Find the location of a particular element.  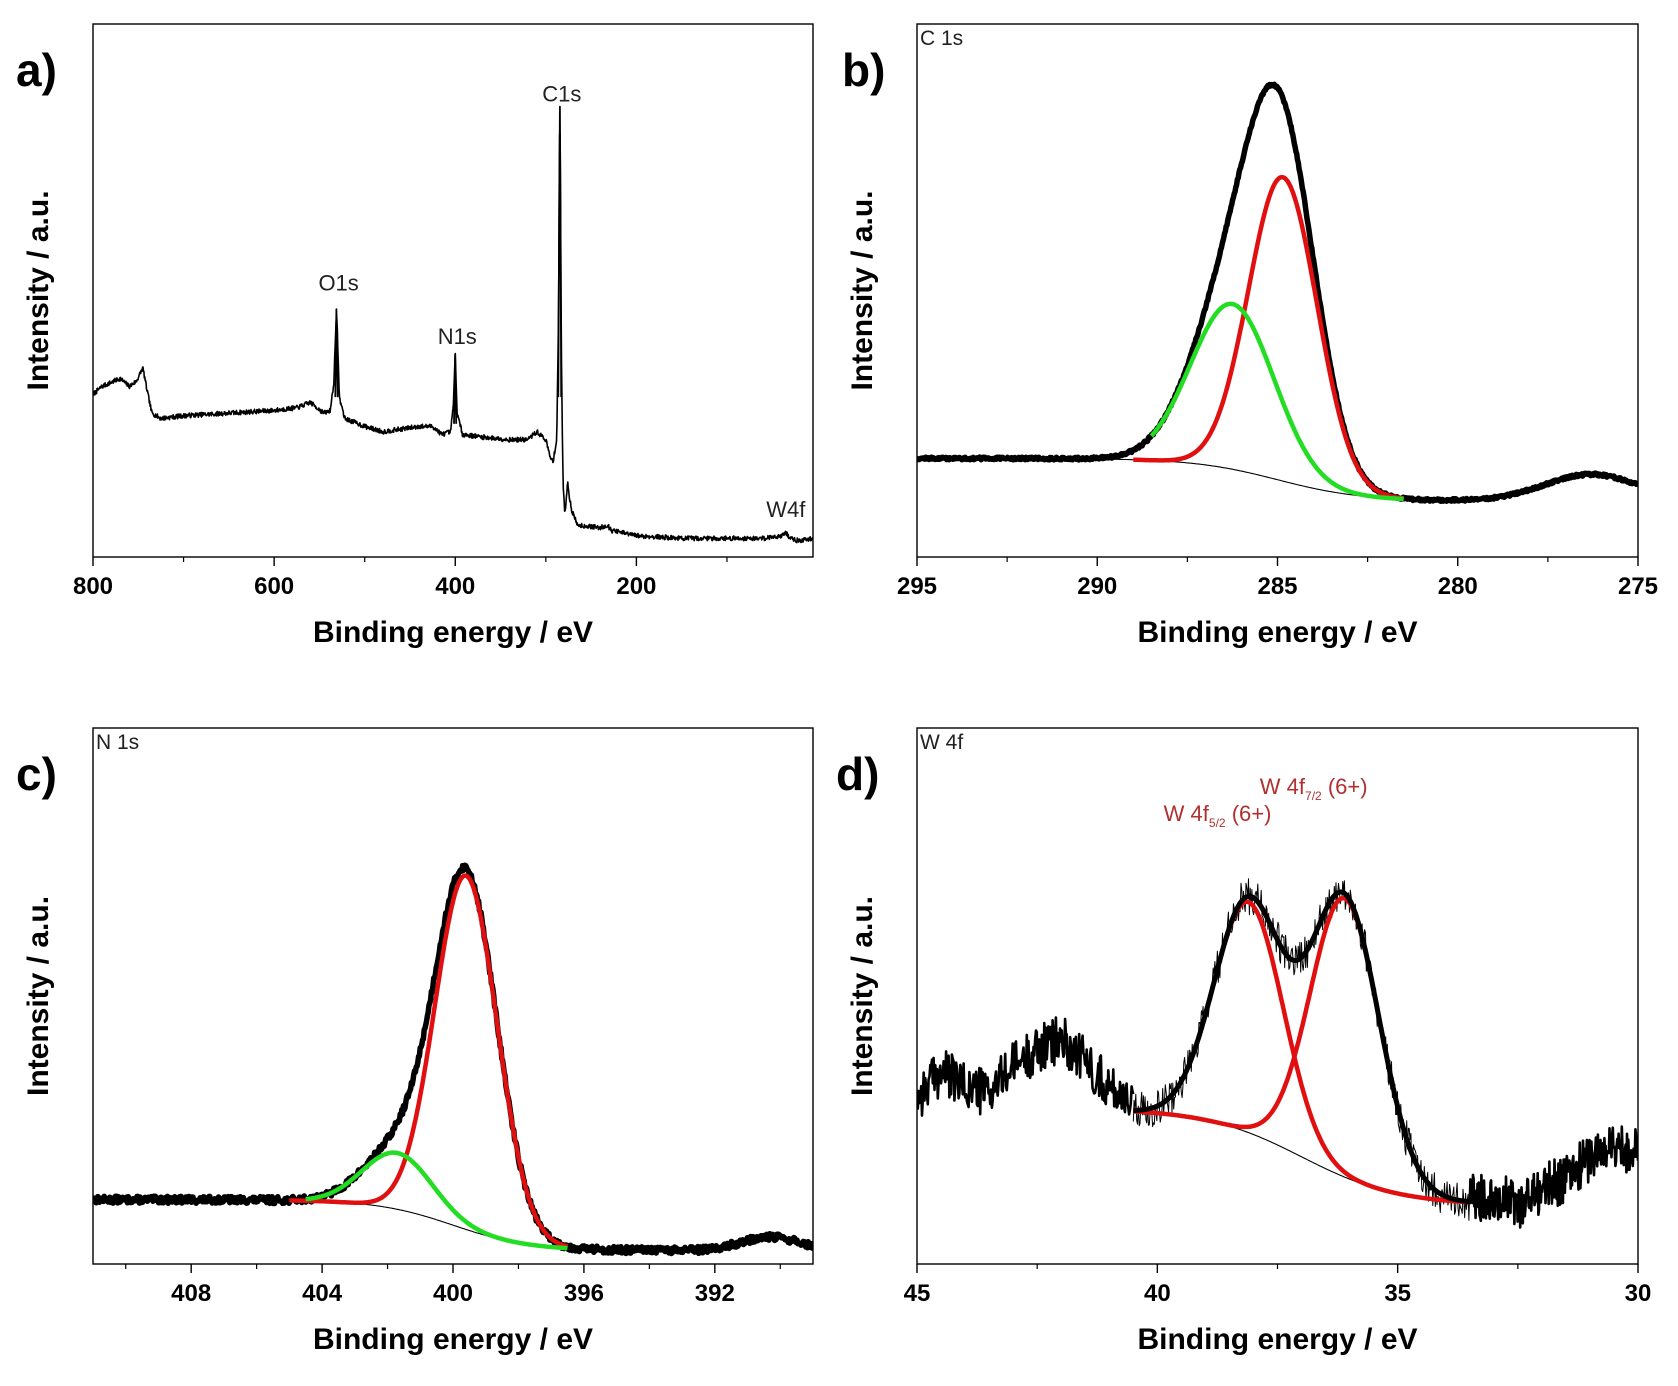

peak-annotation: N1s is located at coordinates (457, 336).